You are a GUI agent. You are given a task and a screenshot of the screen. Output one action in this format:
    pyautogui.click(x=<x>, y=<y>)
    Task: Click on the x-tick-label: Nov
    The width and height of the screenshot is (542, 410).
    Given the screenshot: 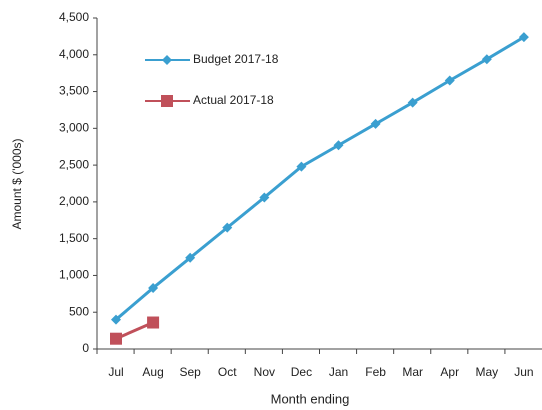 What is the action you would take?
    pyautogui.click(x=264, y=372)
    